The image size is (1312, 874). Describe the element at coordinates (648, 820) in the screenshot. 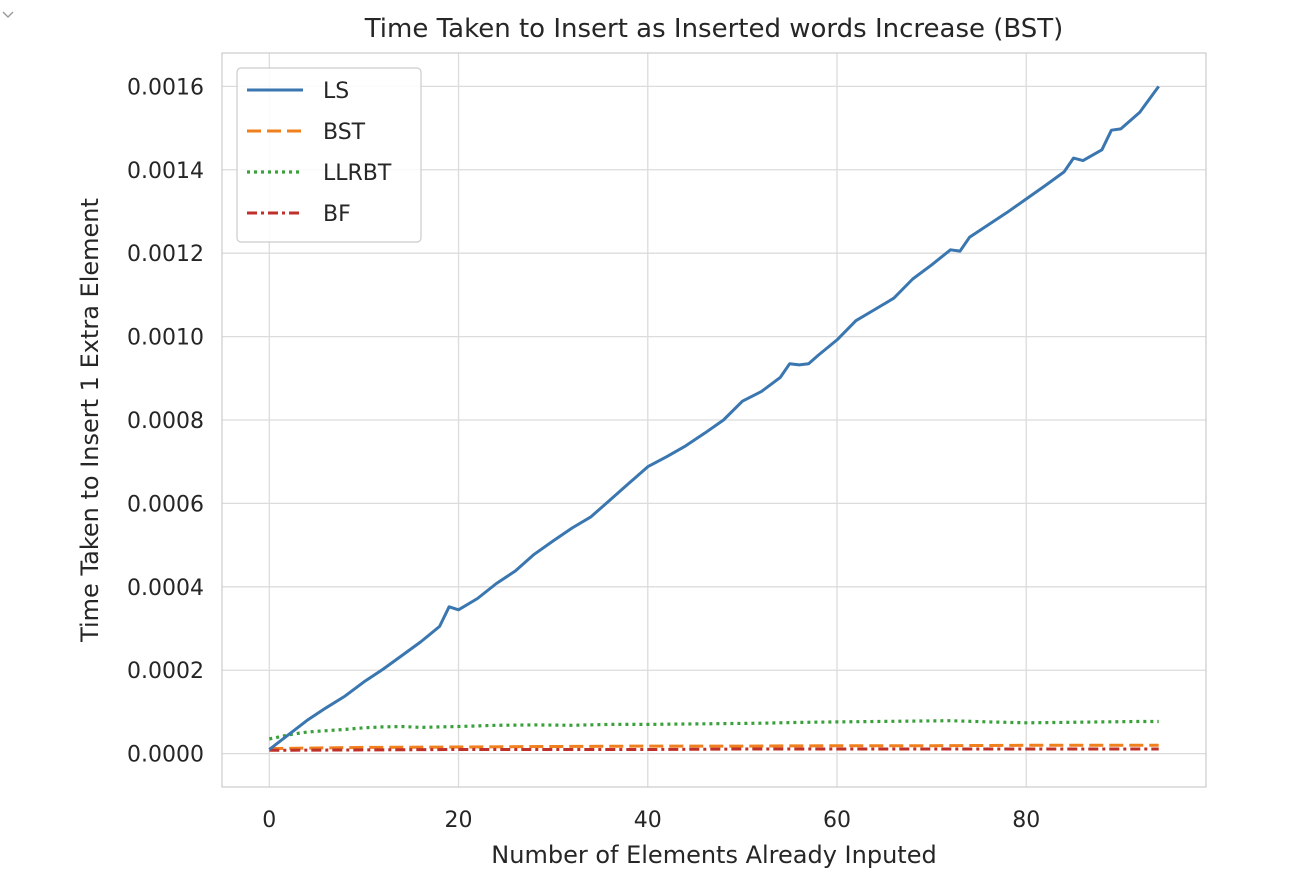

I see `x-tick-label: 40` at that location.